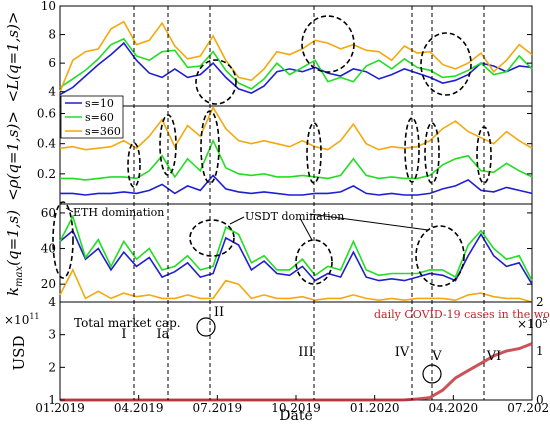 The height and width of the screenshot is (427, 550). What do you see at coordinates (540, 400) in the screenshot?
I see `y2-tick-label: 0` at bounding box center [540, 400].